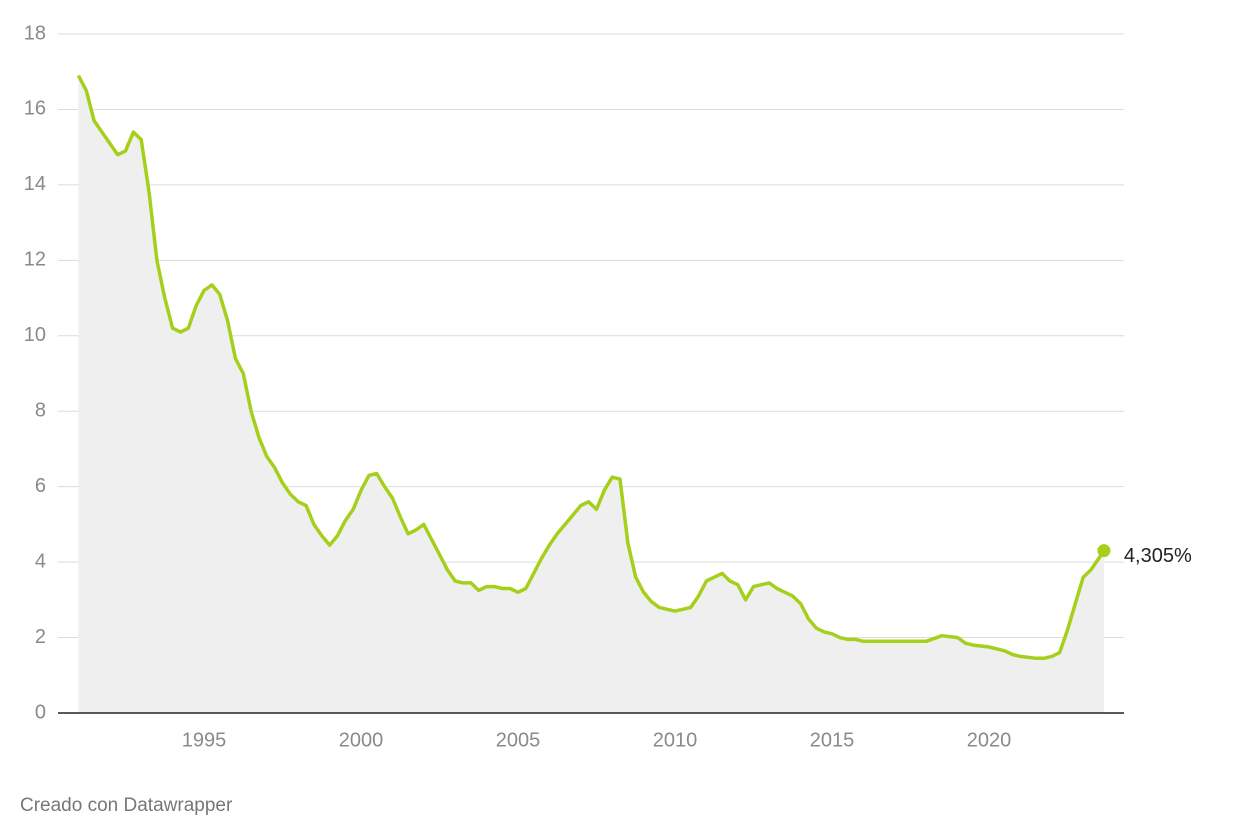  What do you see at coordinates (204, 740) in the screenshot?
I see `x-tick-label: 1995` at bounding box center [204, 740].